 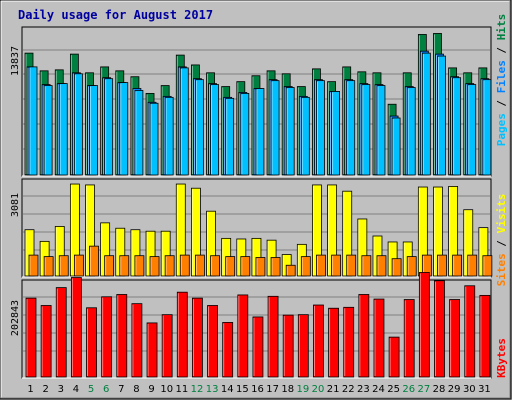 I want to click on x-tick-label-day-14: 14, so click(x=227, y=389).